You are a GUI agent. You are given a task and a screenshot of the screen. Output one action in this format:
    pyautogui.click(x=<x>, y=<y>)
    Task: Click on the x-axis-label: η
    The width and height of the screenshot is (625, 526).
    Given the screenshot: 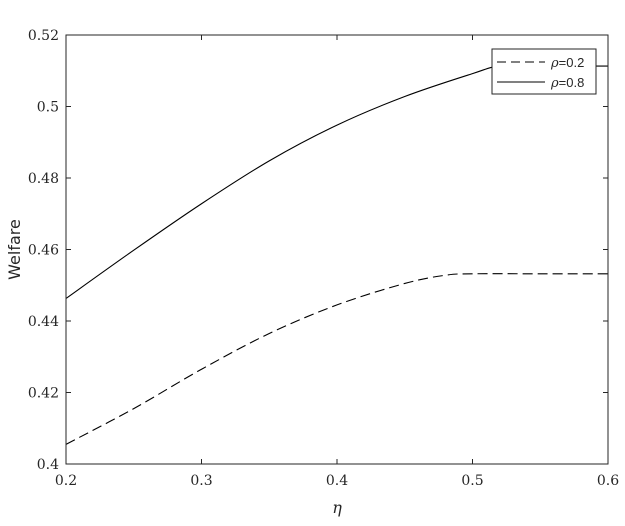 What is the action you would take?
    pyautogui.click(x=337, y=507)
    